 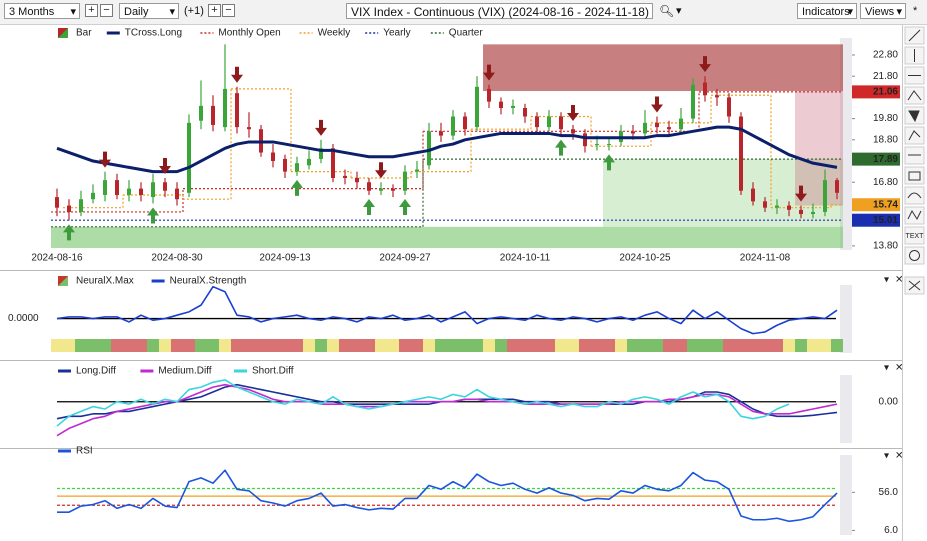 What do you see at coordinates (105, 281) in the screenshot?
I see `legend-label: NeuralX.Max` at bounding box center [105, 281].